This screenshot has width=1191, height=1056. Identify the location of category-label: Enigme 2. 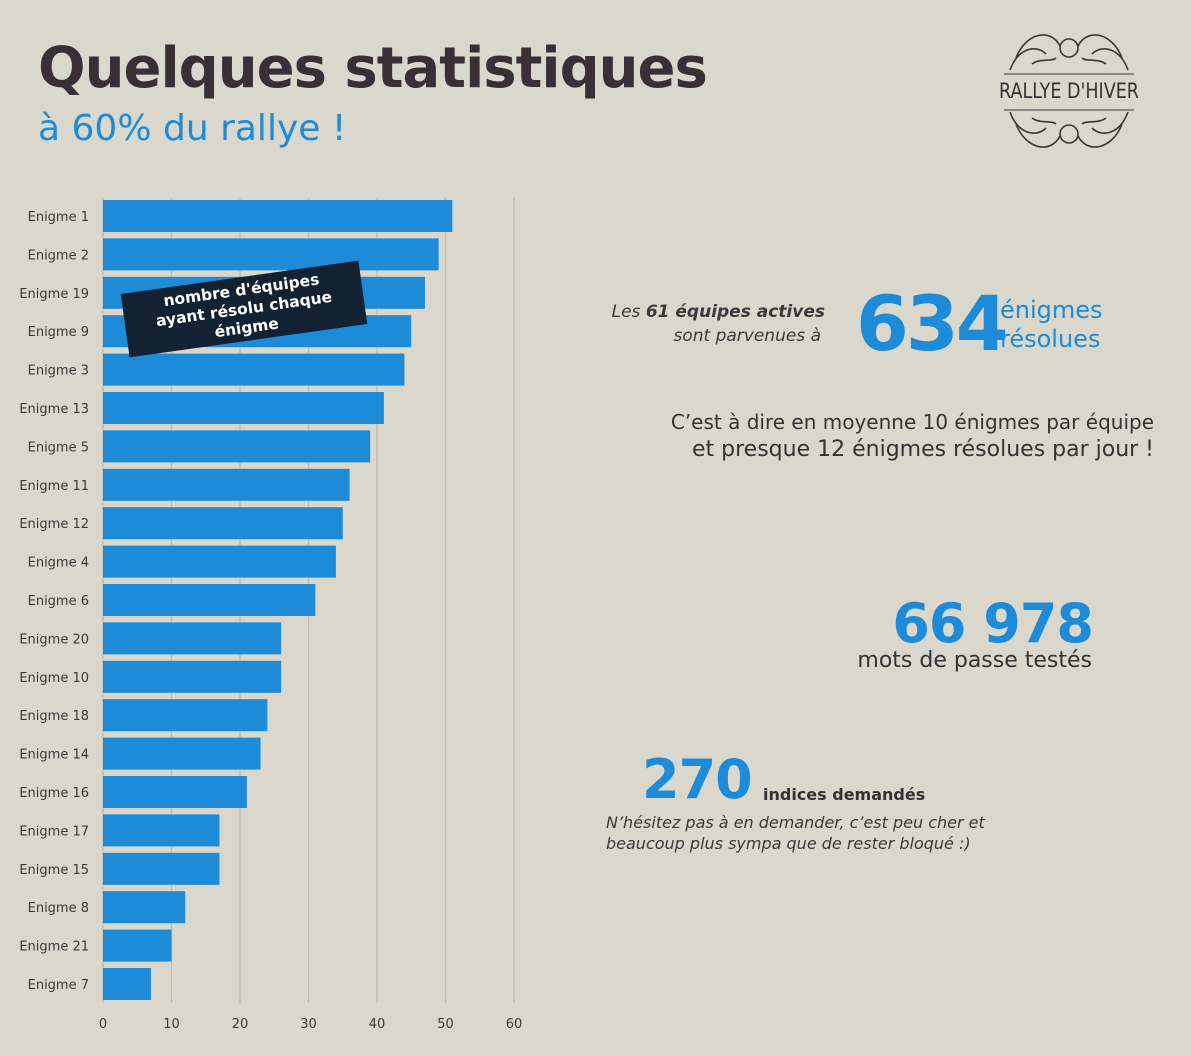
(58, 255).